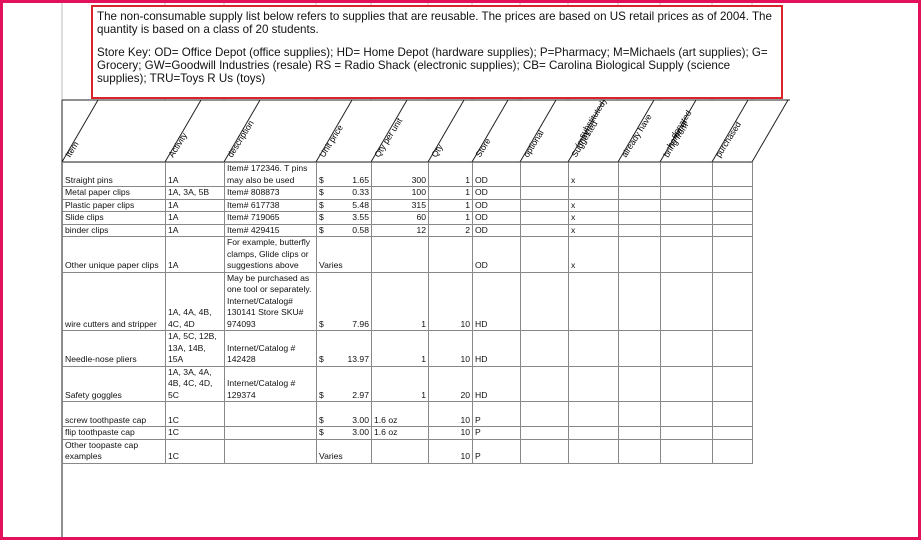 The width and height of the screenshot is (921, 540). Describe the element at coordinates (344, 414) in the screenshot. I see `cell-price: $3.00` at that location.